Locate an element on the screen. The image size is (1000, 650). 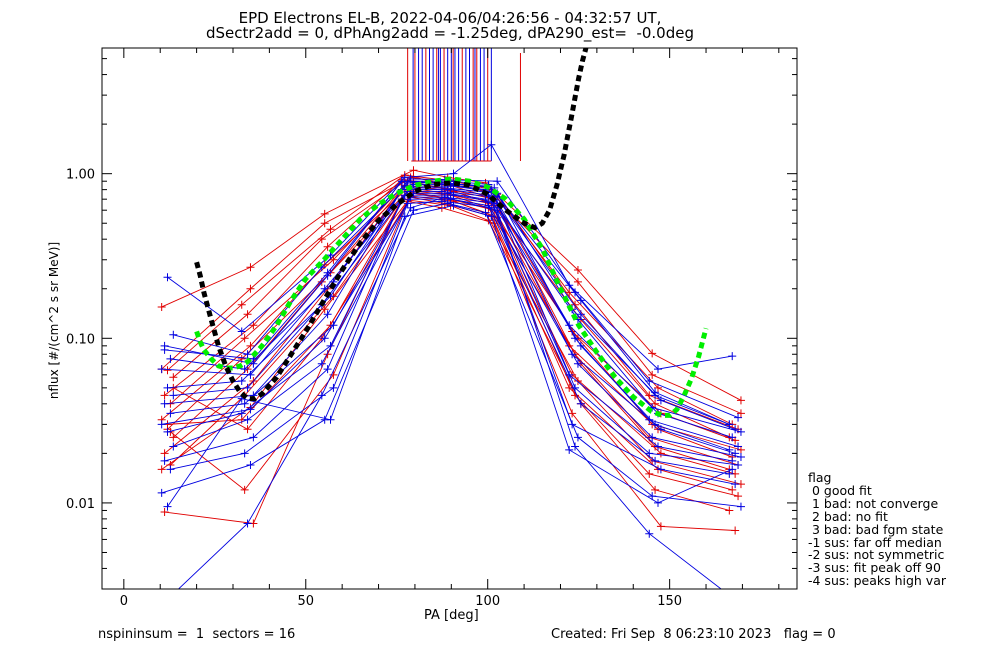
legend-item: 0 good fit is located at coordinates (840, 490).